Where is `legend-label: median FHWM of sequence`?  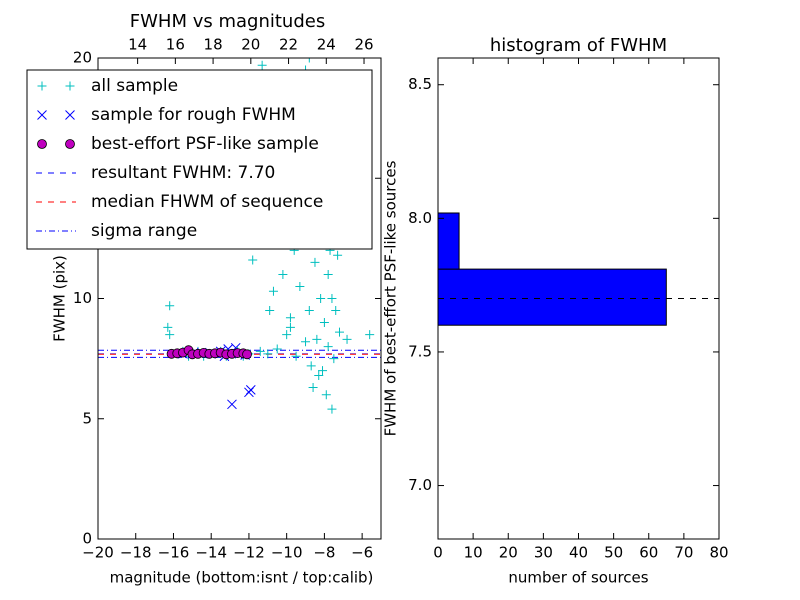
legend-label: median FHWM of sequence is located at coordinates (207, 202).